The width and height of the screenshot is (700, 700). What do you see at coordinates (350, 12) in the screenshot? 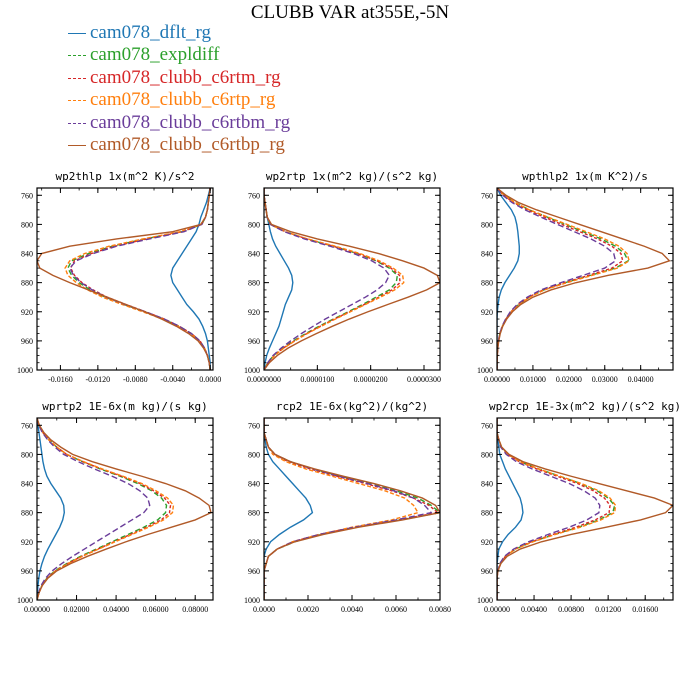
I see `page-title: CLUBB VAR at355E,-5N` at bounding box center [350, 12].